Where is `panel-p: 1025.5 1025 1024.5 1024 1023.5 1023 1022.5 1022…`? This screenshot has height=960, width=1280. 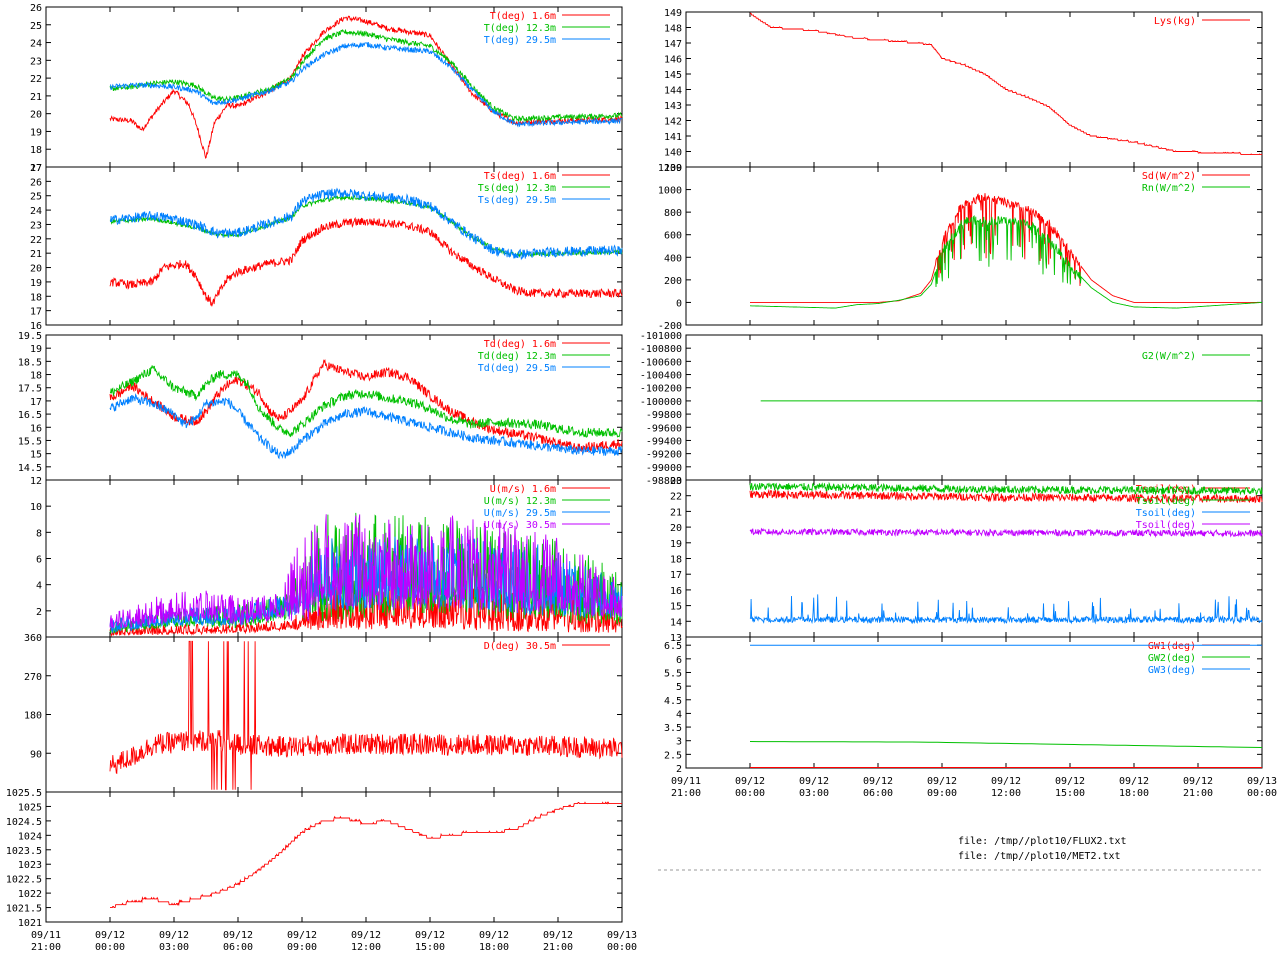
panel-p: 1025.5 1025 1024.5 1024 1023.5 1023 1022.5 1022… is located at coordinates (314, 858).